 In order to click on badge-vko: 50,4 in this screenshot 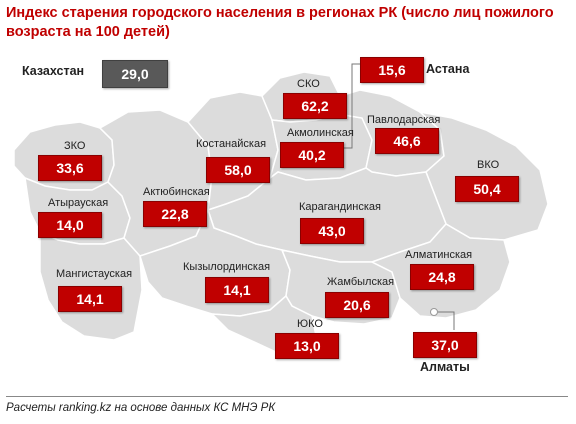, I will do `click(487, 189)`.